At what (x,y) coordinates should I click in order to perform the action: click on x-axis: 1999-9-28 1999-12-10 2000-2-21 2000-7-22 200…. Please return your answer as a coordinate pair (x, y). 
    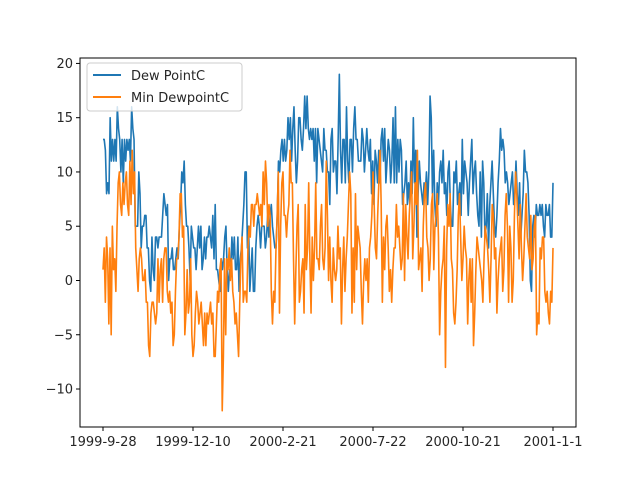
    Looking at the image, I should click on (326, 438).